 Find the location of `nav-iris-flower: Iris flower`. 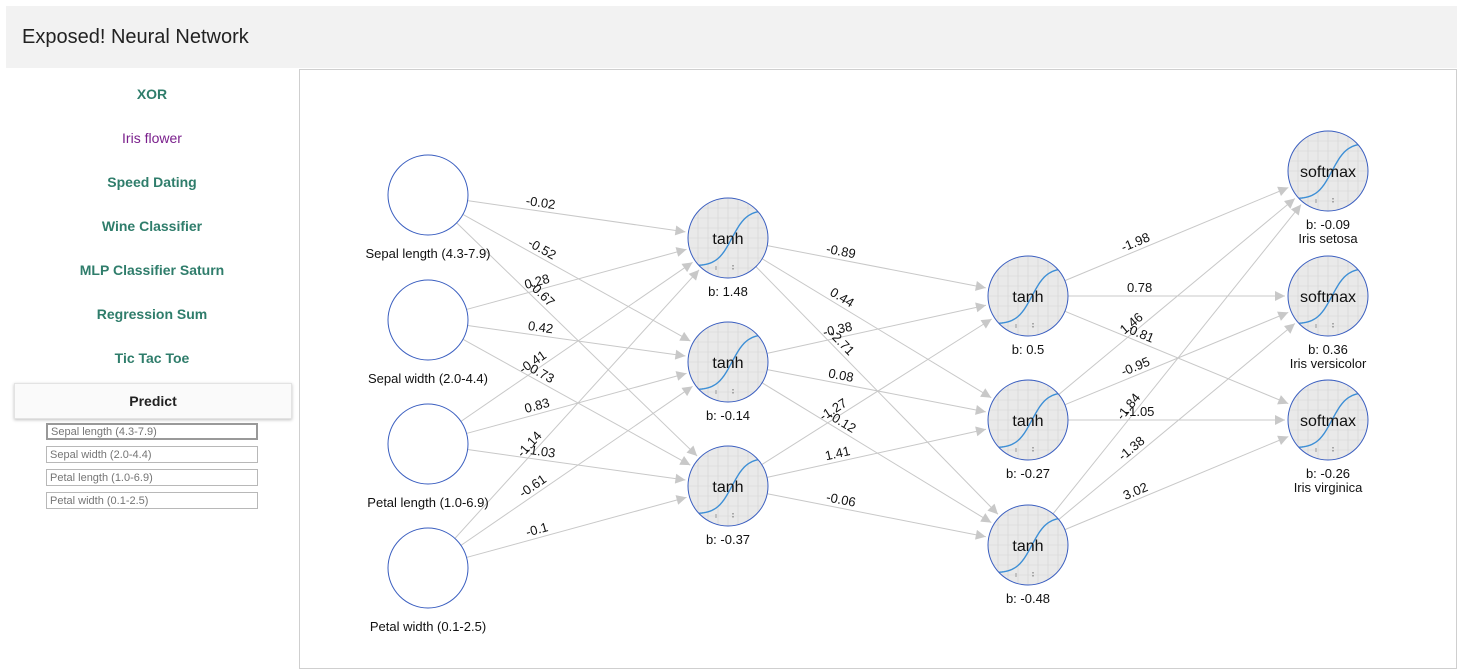

nav-iris-flower: Iris flower is located at coordinates (152, 138).